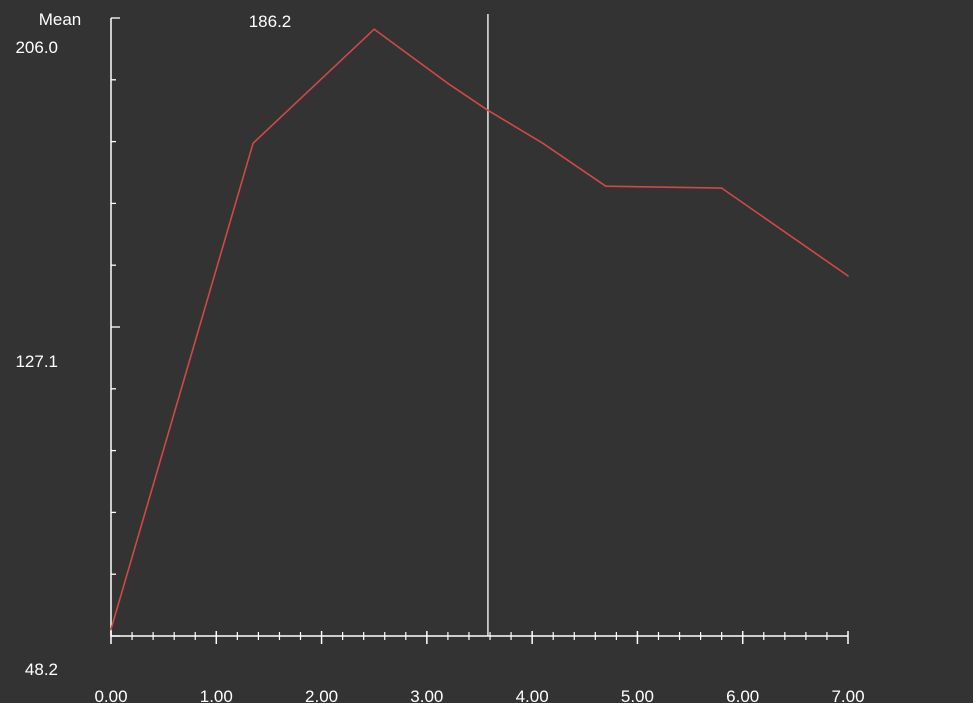 This screenshot has width=973, height=703. What do you see at coordinates (36, 47) in the screenshot?
I see `y-tick-label: 206.0` at bounding box center [36, 47].